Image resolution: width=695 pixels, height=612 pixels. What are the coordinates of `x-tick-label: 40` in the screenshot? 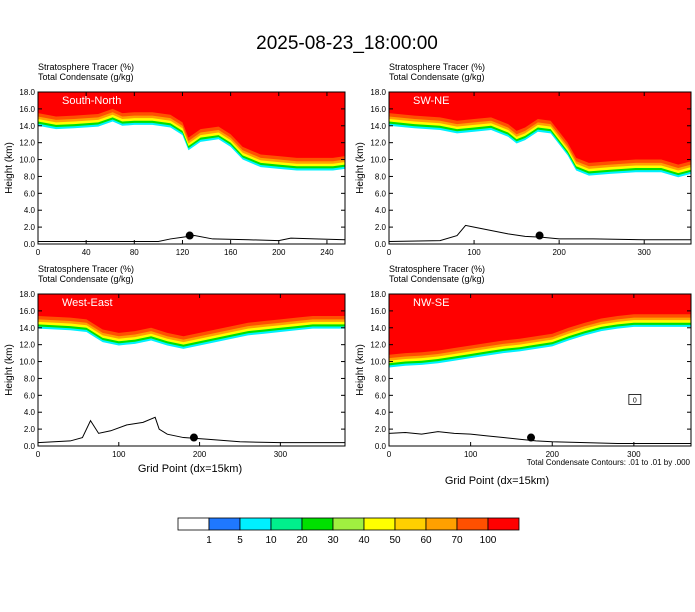 It's located at (86, 252).